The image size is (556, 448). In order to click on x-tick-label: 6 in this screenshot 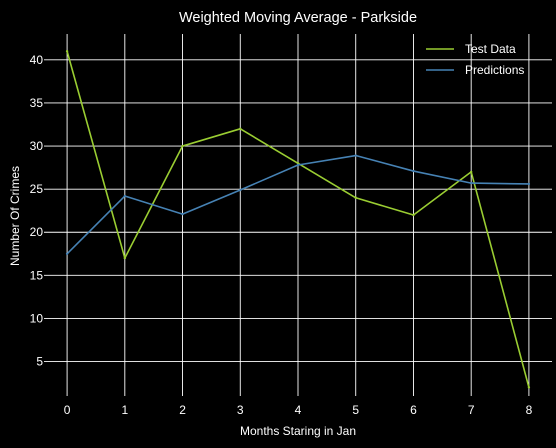, I will do `click(413, 410)`.